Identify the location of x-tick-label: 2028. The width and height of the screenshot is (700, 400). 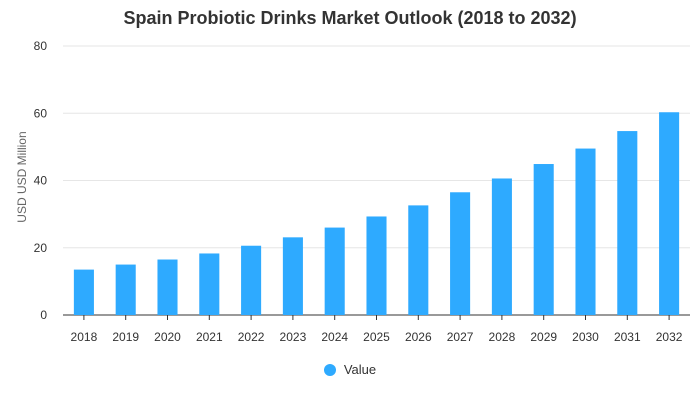
(502, 337).